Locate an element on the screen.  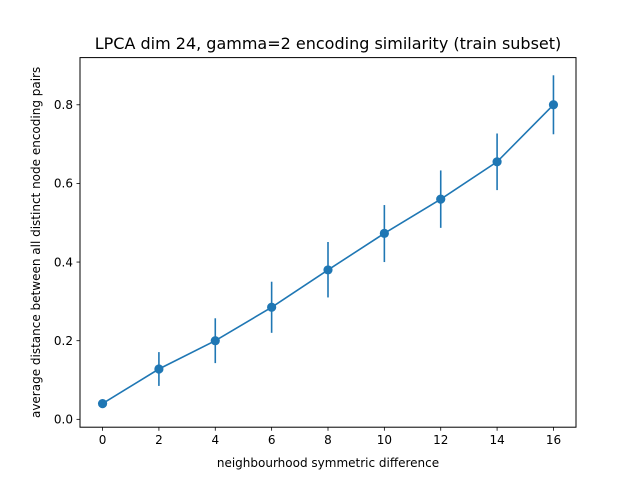
x-axis: 0 2 4 6 8 10 12 14 16 is located at coordinates (330, 437).